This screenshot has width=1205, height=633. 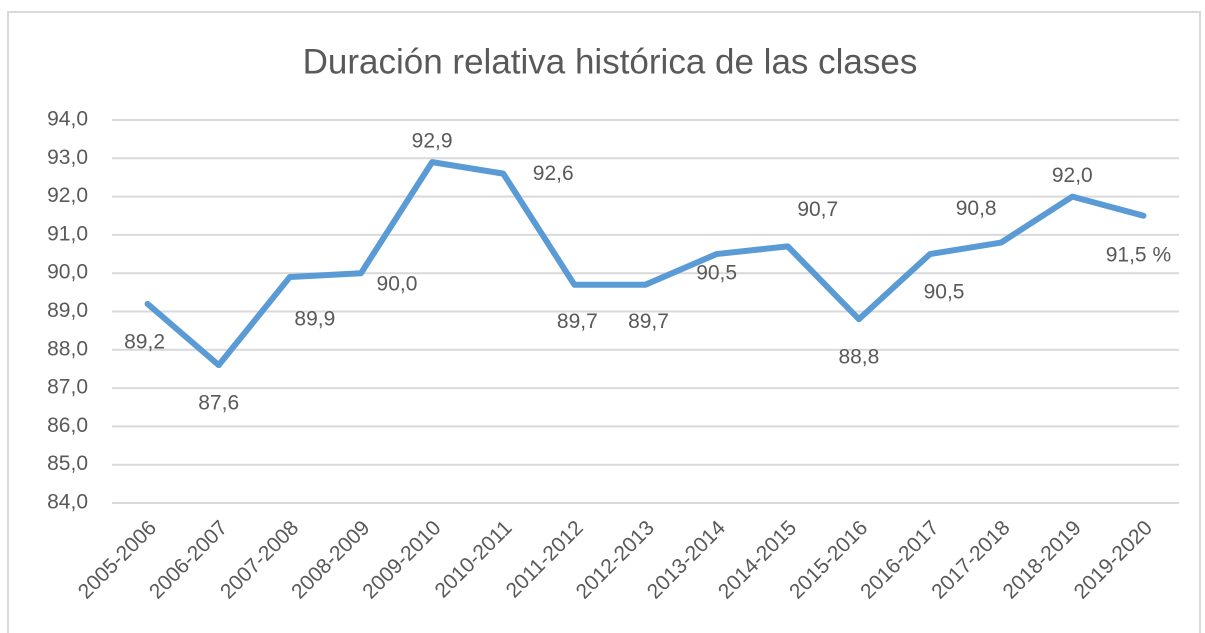 What do you see at coordinates (67, 233) in the screenshot?
I see `y-tick-label: 91,0` at bounding box center [67, 233].